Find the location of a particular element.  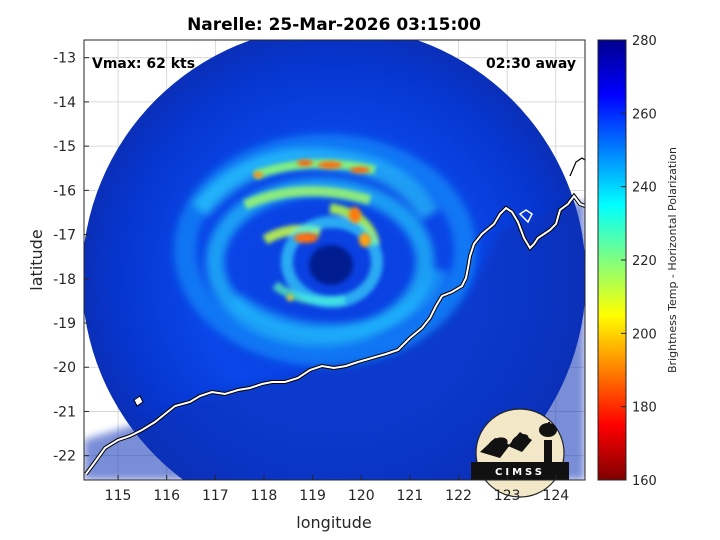

x-axis-ticks: 115 116 117 118 119 120 121 122 123 124 is located at coordinates (337, 489).